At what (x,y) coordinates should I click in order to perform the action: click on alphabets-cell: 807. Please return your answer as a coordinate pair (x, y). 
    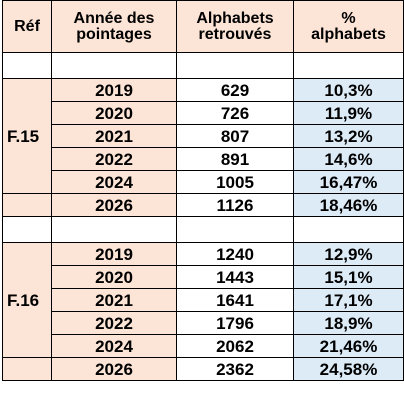
    Looking at the image, I should click on (235, 136).